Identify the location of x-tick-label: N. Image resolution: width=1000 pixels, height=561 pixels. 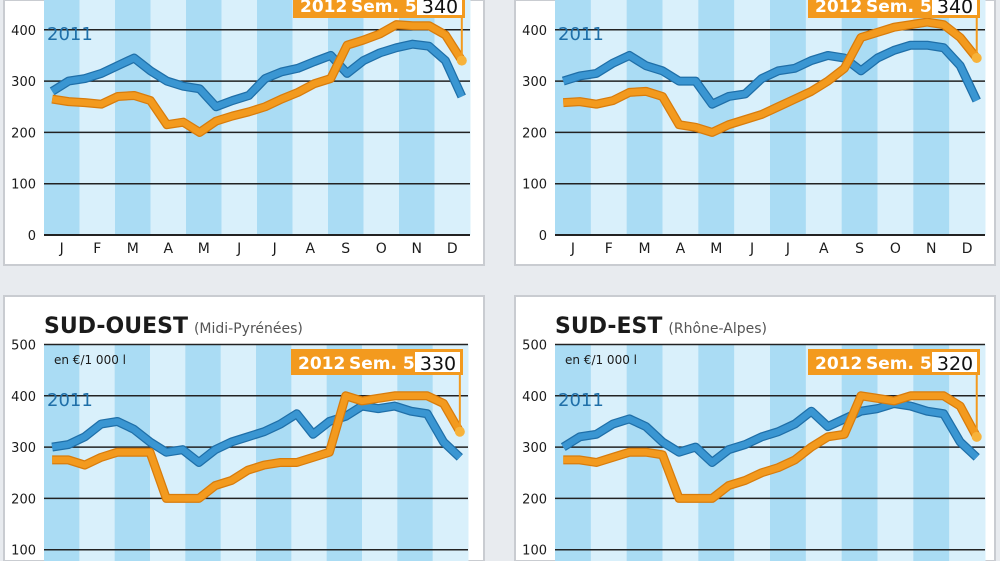
(417, 249).